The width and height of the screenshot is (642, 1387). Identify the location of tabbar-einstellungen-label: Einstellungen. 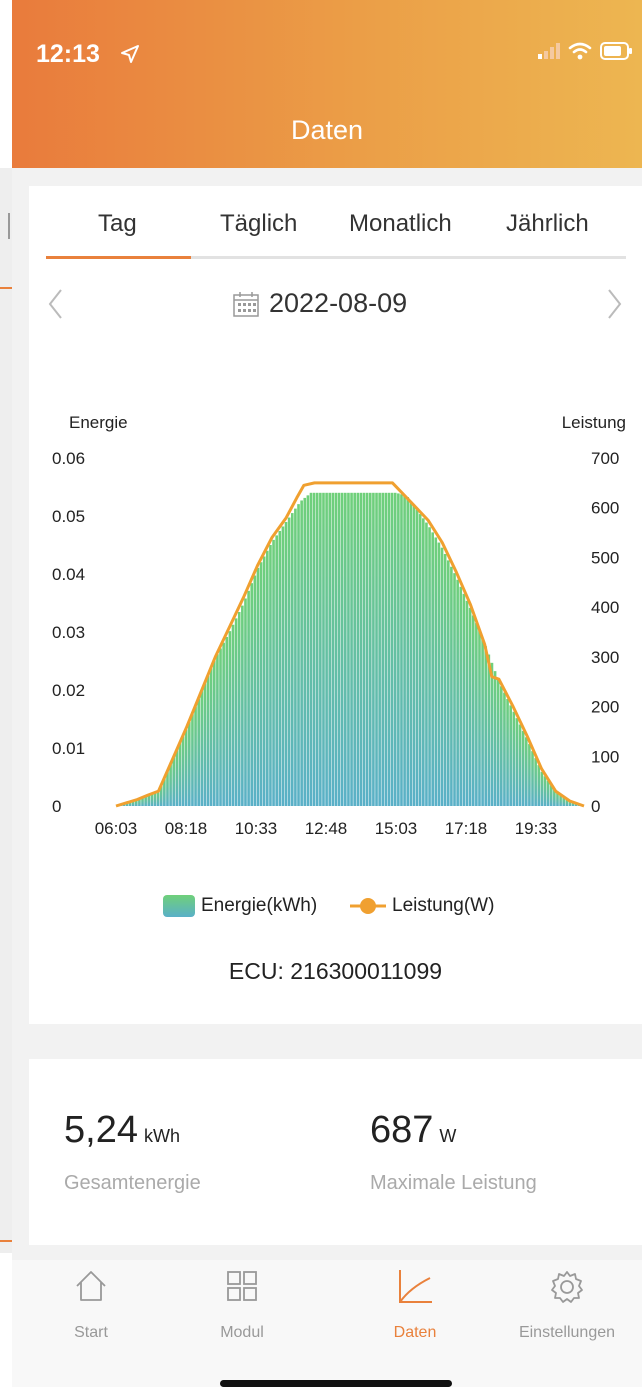
(567, 1332).